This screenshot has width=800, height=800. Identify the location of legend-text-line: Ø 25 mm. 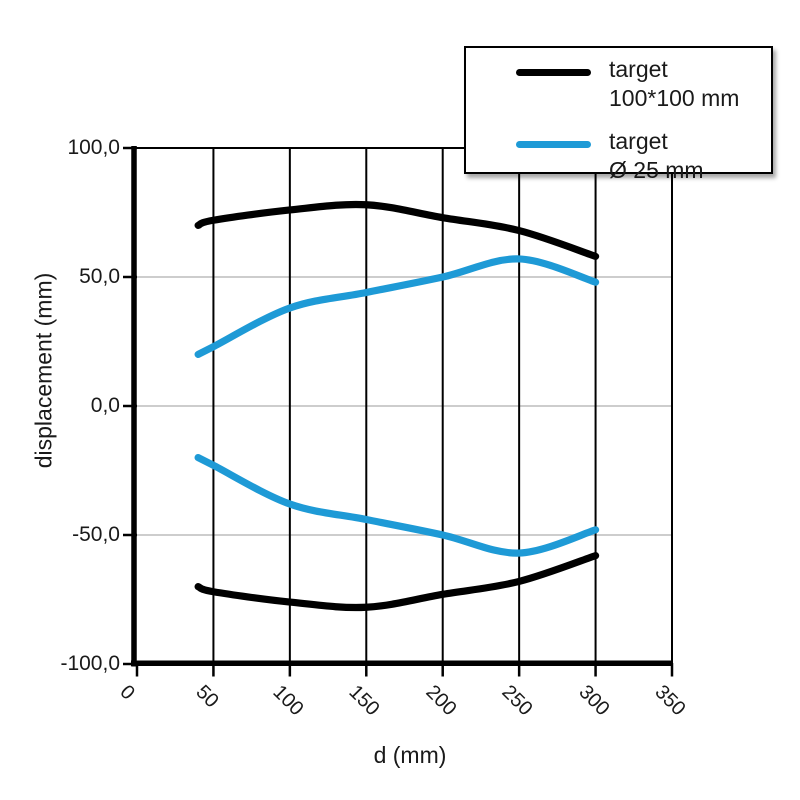
(656, 170).